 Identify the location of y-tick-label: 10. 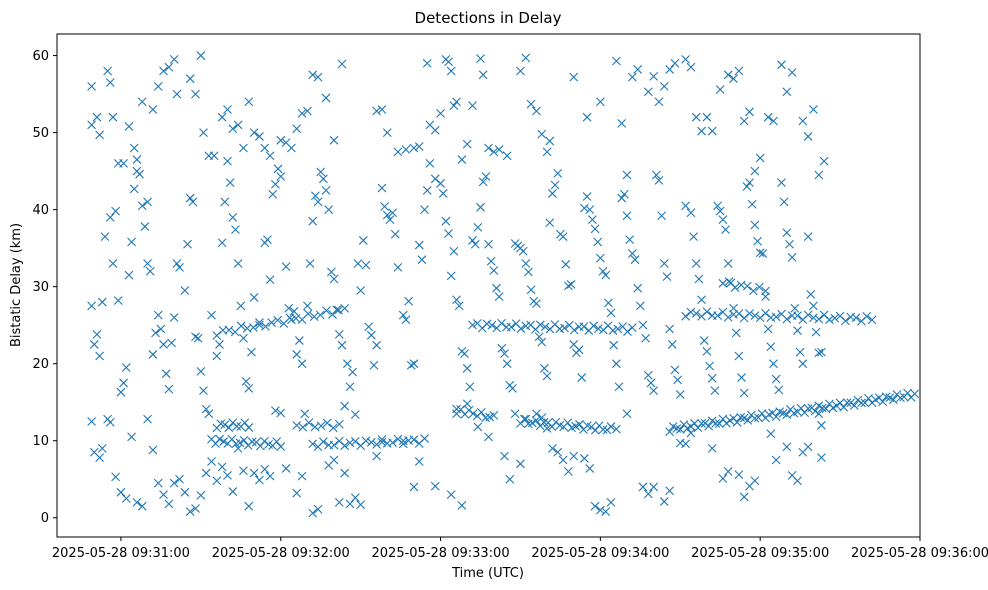
(40, 441).